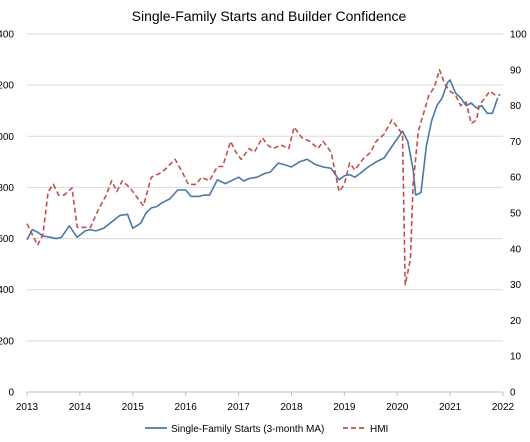 This screenshot has width=530, height=442. Describe the element at coordinates (379, 429) in the screenshot. I see `legend-label: HMI` at that location.